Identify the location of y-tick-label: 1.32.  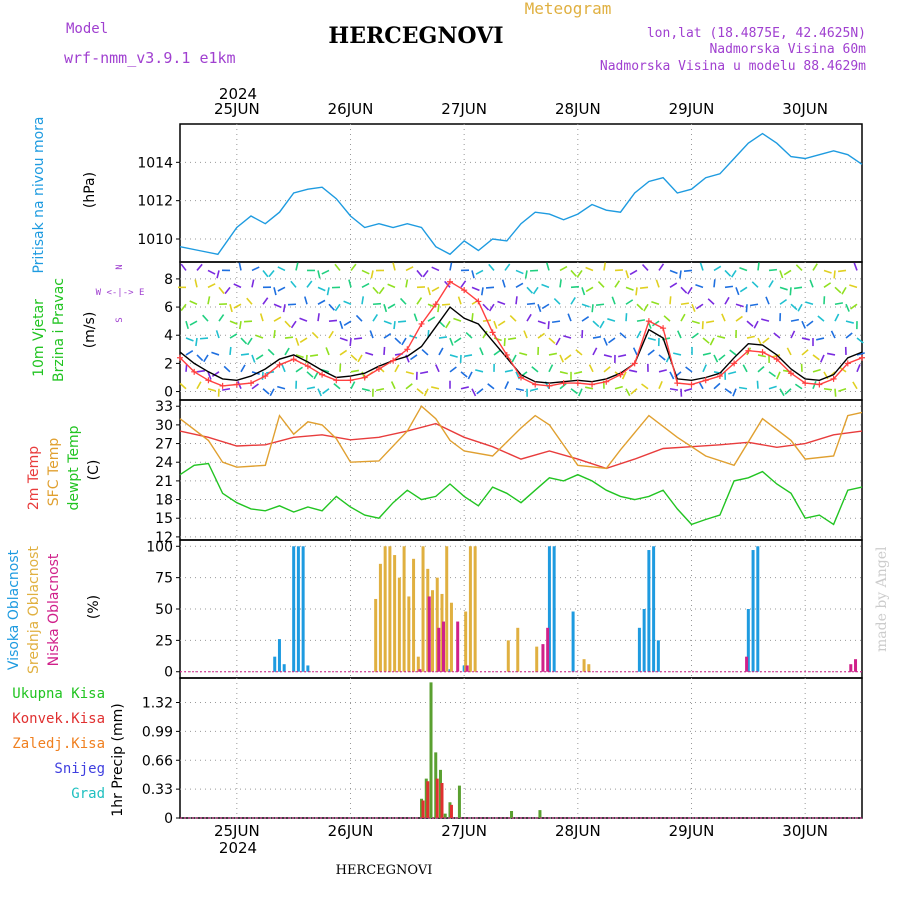
(157, 704).